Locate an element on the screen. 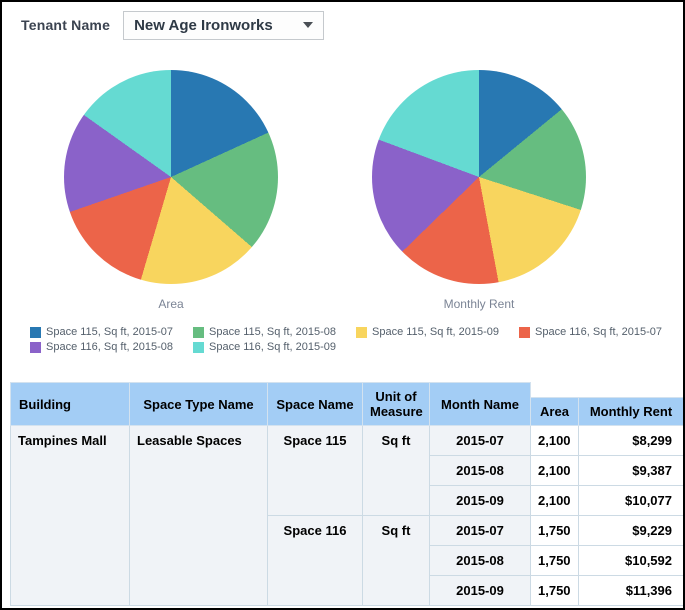 This screenshot has width=685, height=610. table-row: 2015-09 1,750 $11,396 is located at coordinates (347, 590).